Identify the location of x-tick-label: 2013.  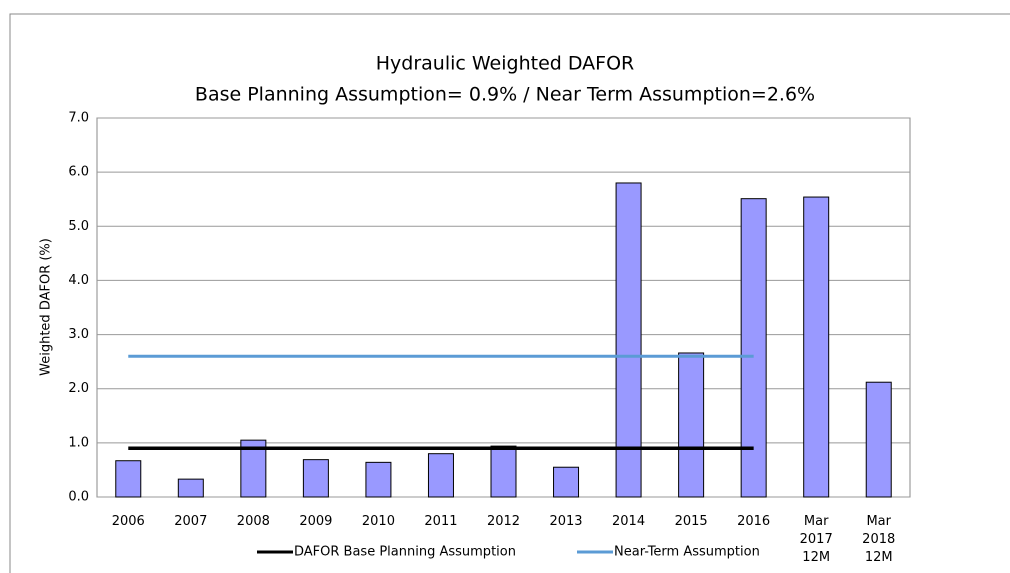
(565, 521).